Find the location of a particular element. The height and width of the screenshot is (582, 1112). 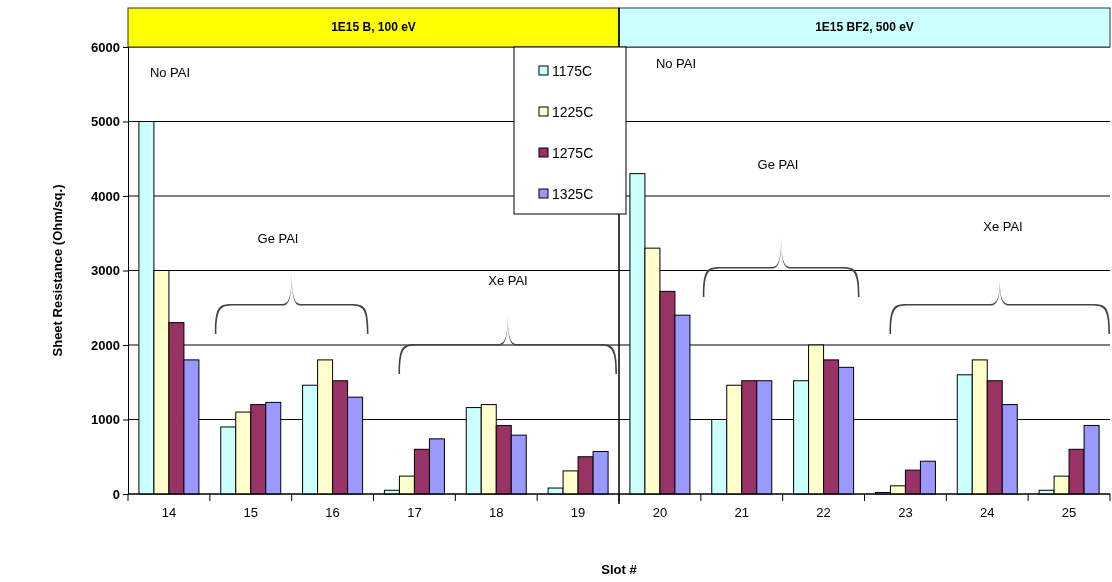

y-tick-label: 5000 is located at coordinates (105, 122).